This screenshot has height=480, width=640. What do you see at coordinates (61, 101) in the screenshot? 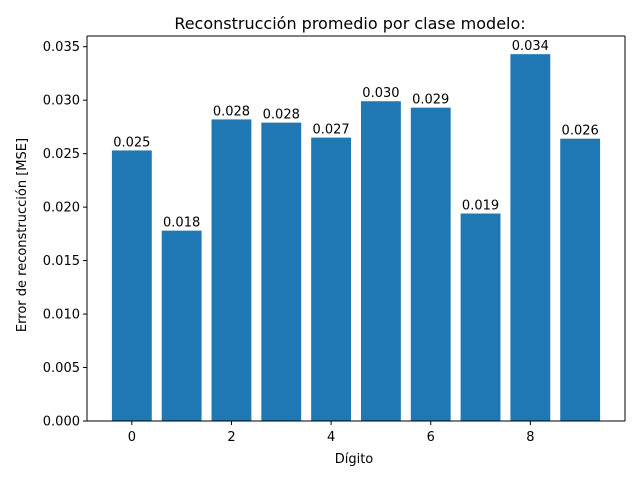
I see `y-tick-label-6: 0.030` at bounding box center [61, 101].